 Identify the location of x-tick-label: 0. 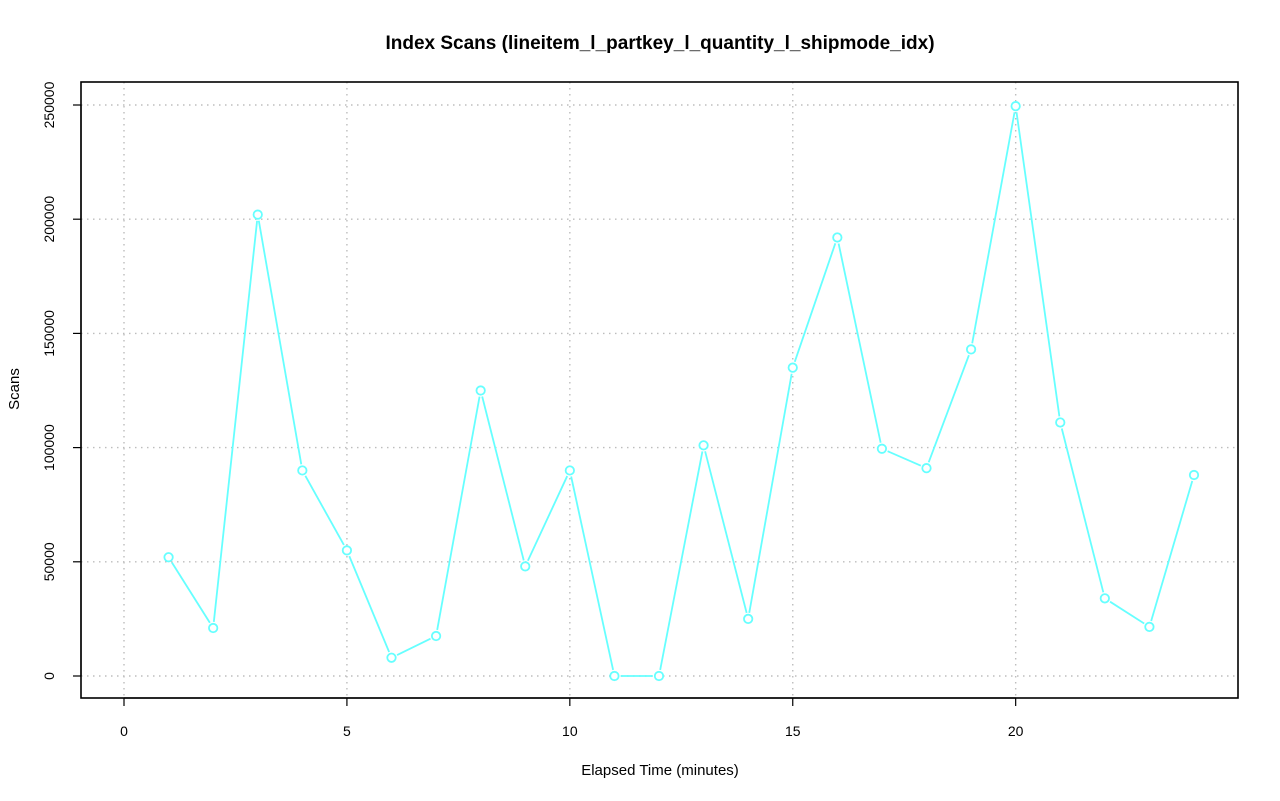
(124, 731).